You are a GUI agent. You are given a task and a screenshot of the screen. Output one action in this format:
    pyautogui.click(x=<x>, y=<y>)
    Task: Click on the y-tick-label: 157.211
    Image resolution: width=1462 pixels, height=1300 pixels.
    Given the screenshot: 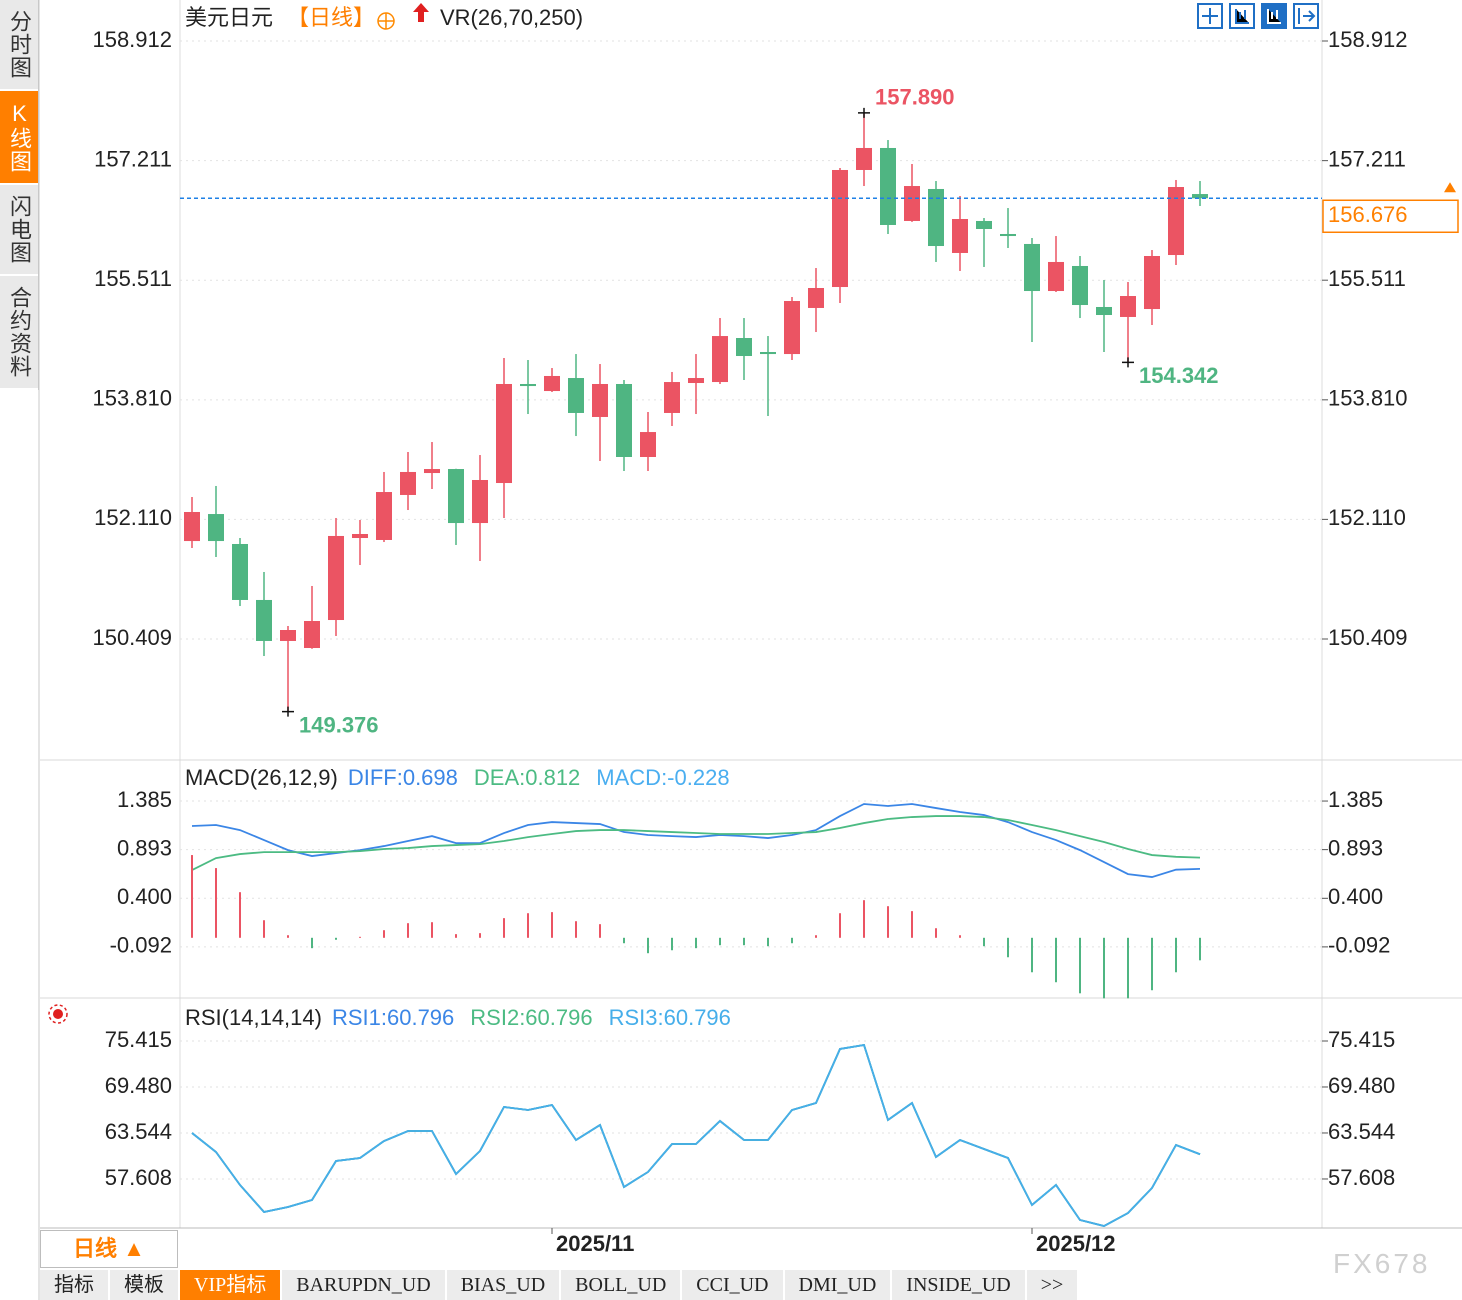 What is the action you would take?
    pyautogui.click(x=133, y=158)
    